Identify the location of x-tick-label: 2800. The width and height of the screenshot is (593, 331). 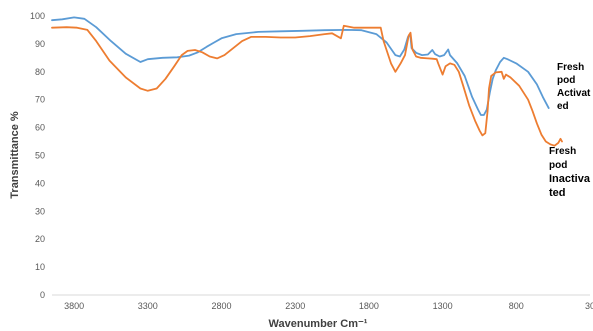
(221, 306).